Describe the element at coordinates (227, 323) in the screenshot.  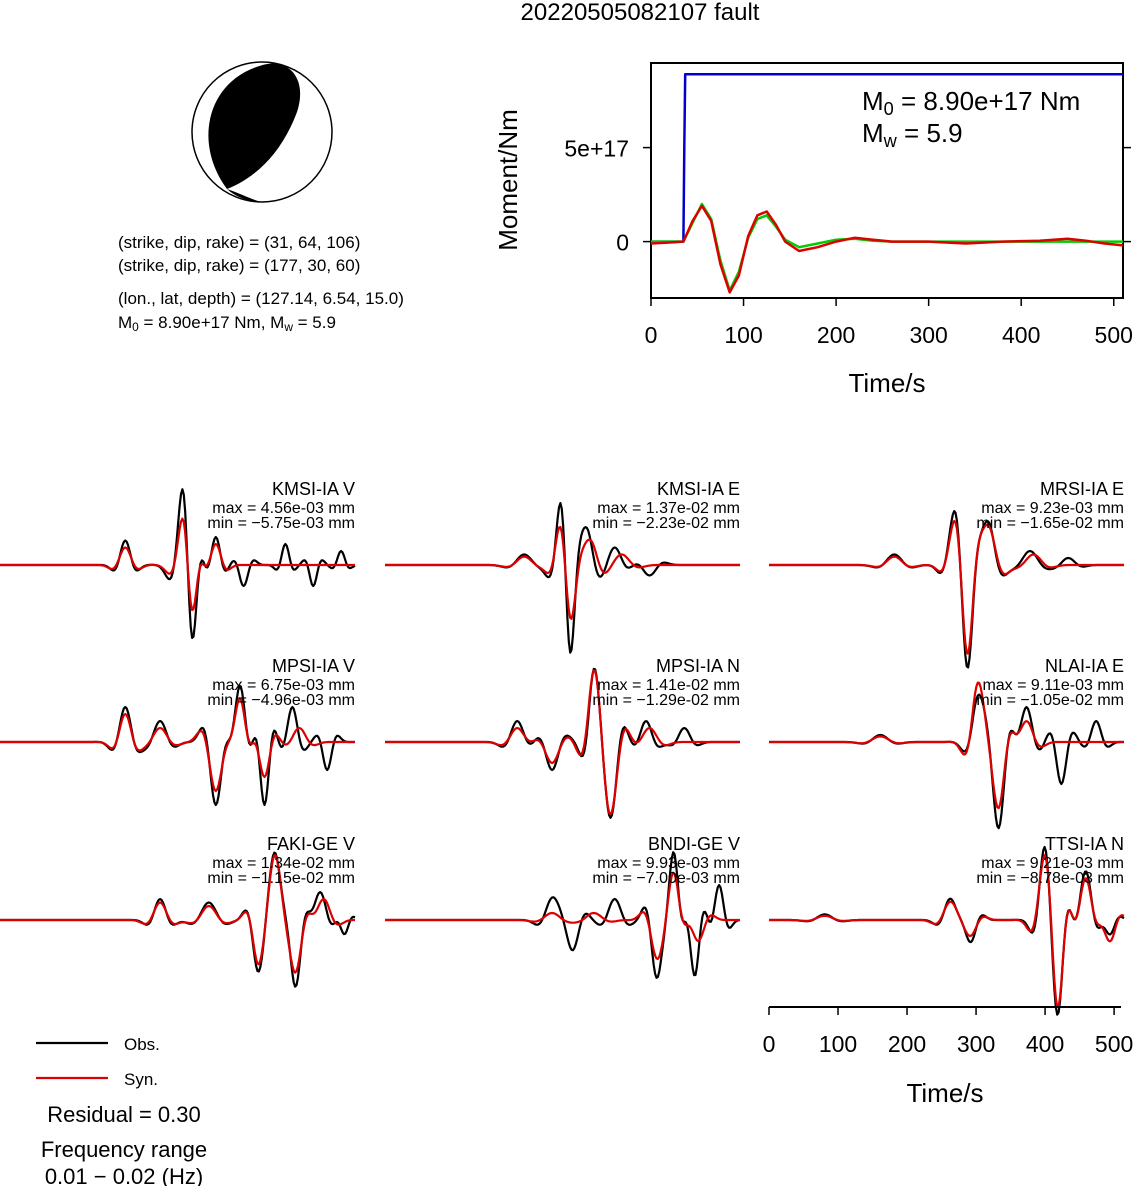
I see `moment-summary: M0 = 8.90e+17 Nm, Mw = 5.9` at that location.